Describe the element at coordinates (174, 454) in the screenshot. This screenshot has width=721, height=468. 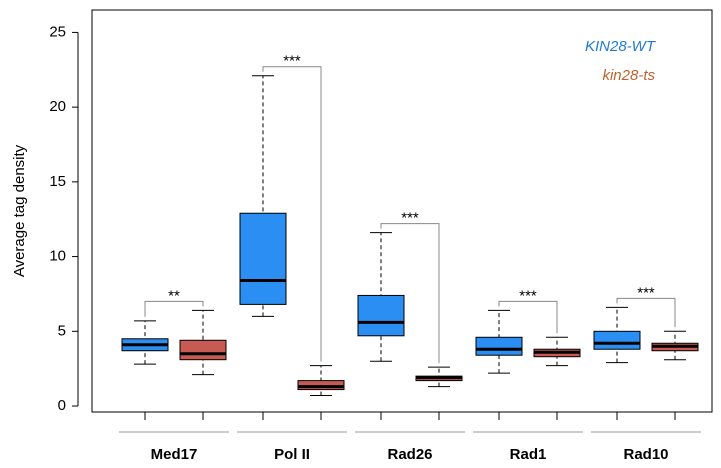
I see `x-tick-label: Med17` at that location.